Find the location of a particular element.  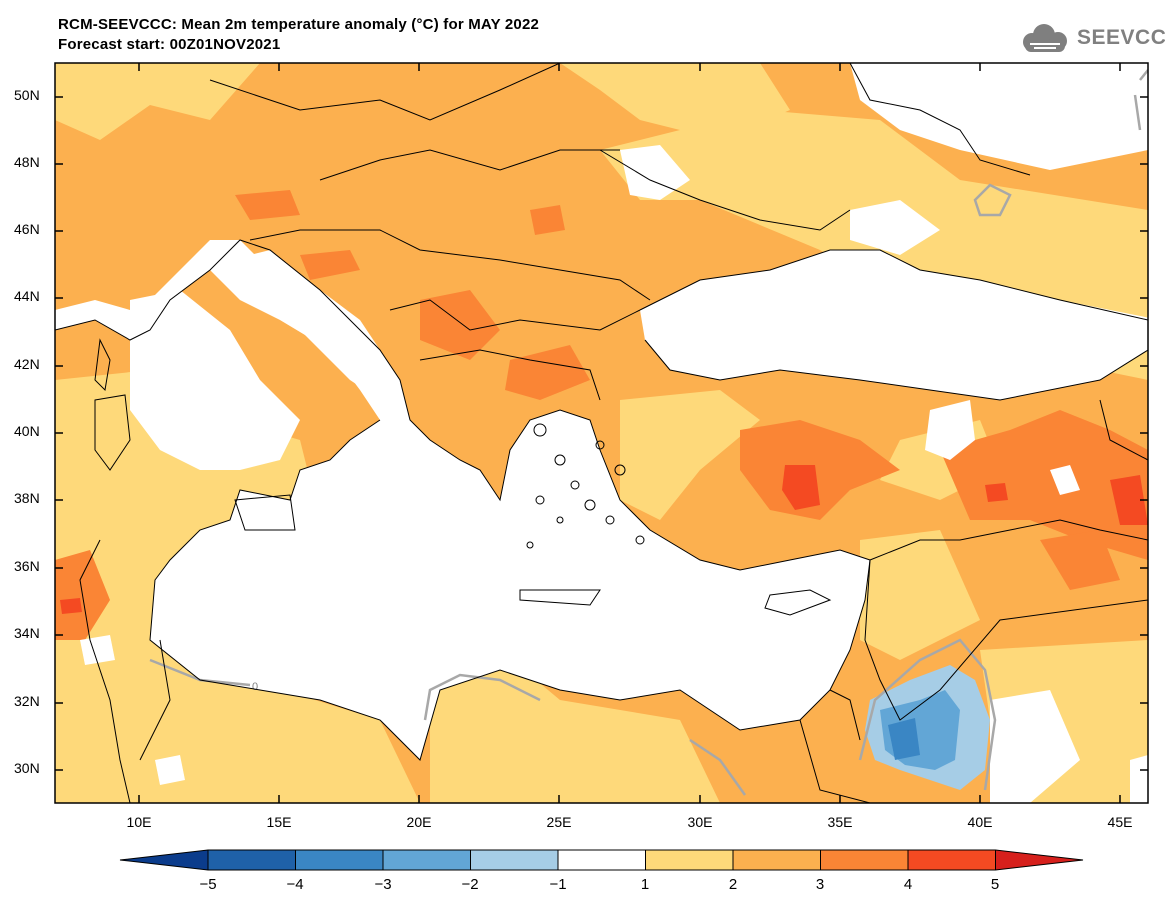

lon-label: 45E is located at coordinates (1120, 822).